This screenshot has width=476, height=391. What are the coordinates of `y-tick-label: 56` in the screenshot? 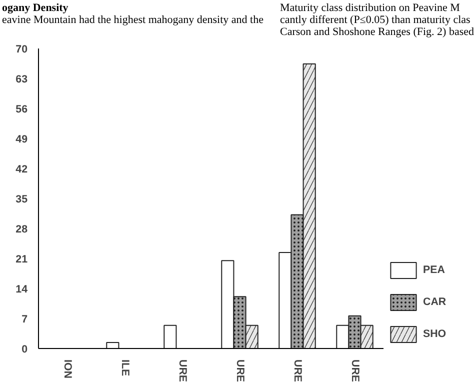 It's located at (22, 110).